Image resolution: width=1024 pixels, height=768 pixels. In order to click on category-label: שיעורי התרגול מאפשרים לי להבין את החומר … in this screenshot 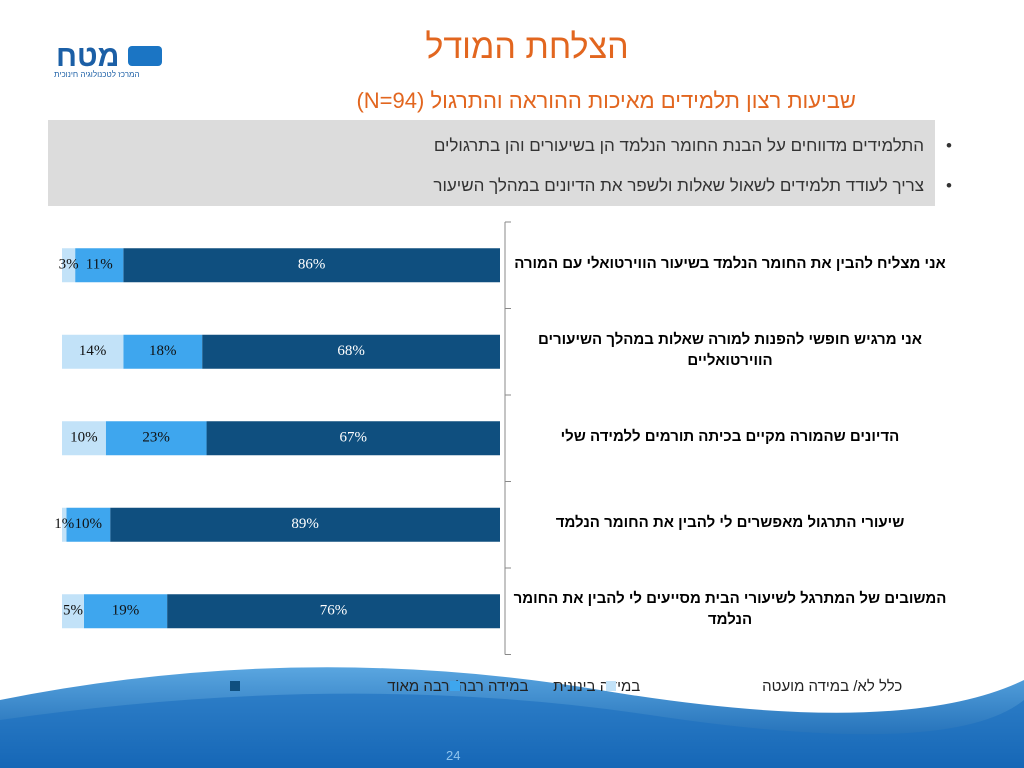, I will do `click(730, 523)`.